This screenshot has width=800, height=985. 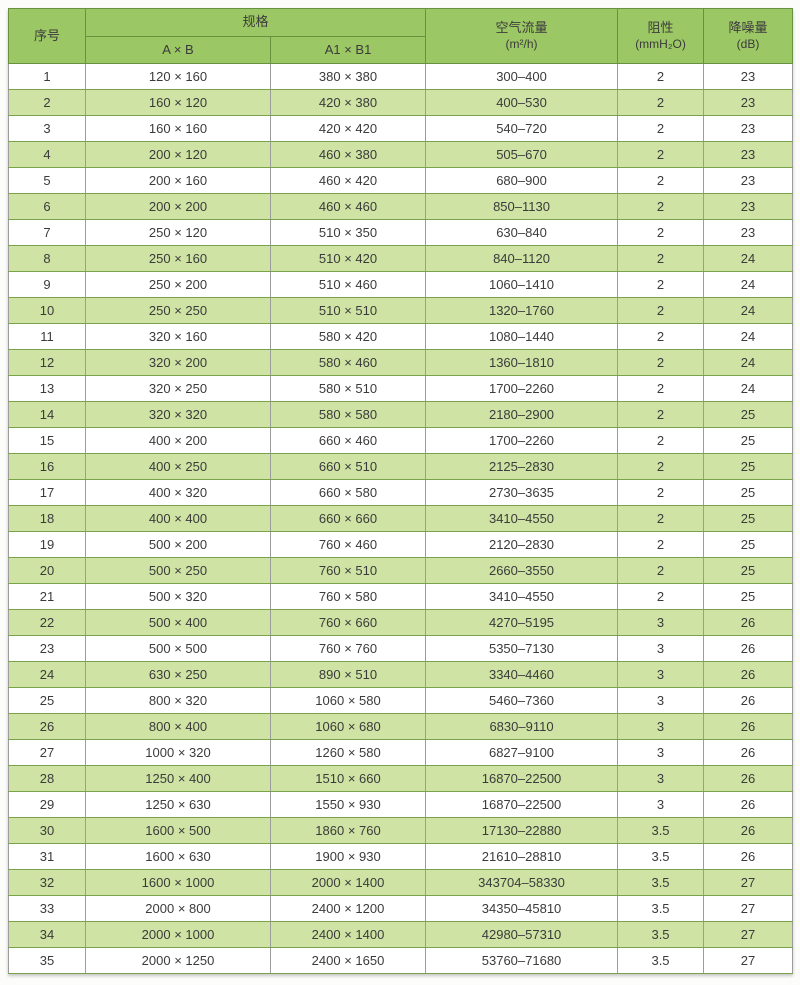 I want to click on cell-spec-a1xb1: 1550 × 930, so click(x=348, y=804).